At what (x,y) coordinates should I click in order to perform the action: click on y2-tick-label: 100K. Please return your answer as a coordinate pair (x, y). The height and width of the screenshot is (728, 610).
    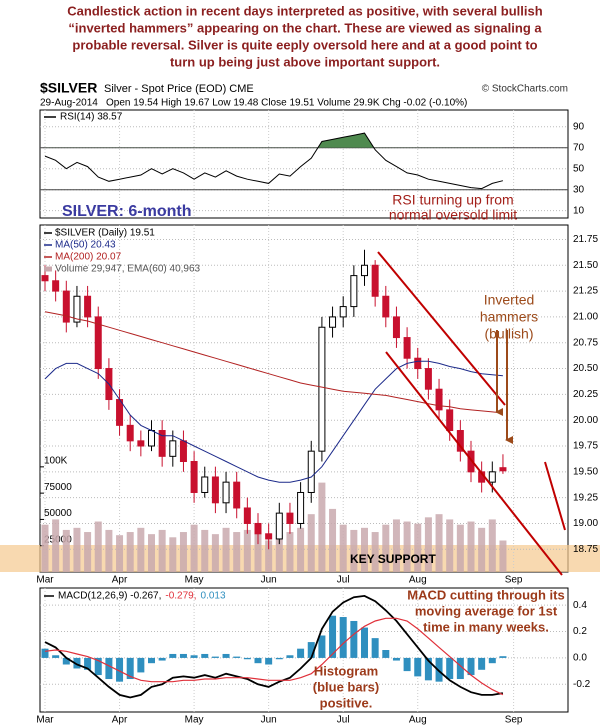
    Looking at the image, I should click on (56, 460).